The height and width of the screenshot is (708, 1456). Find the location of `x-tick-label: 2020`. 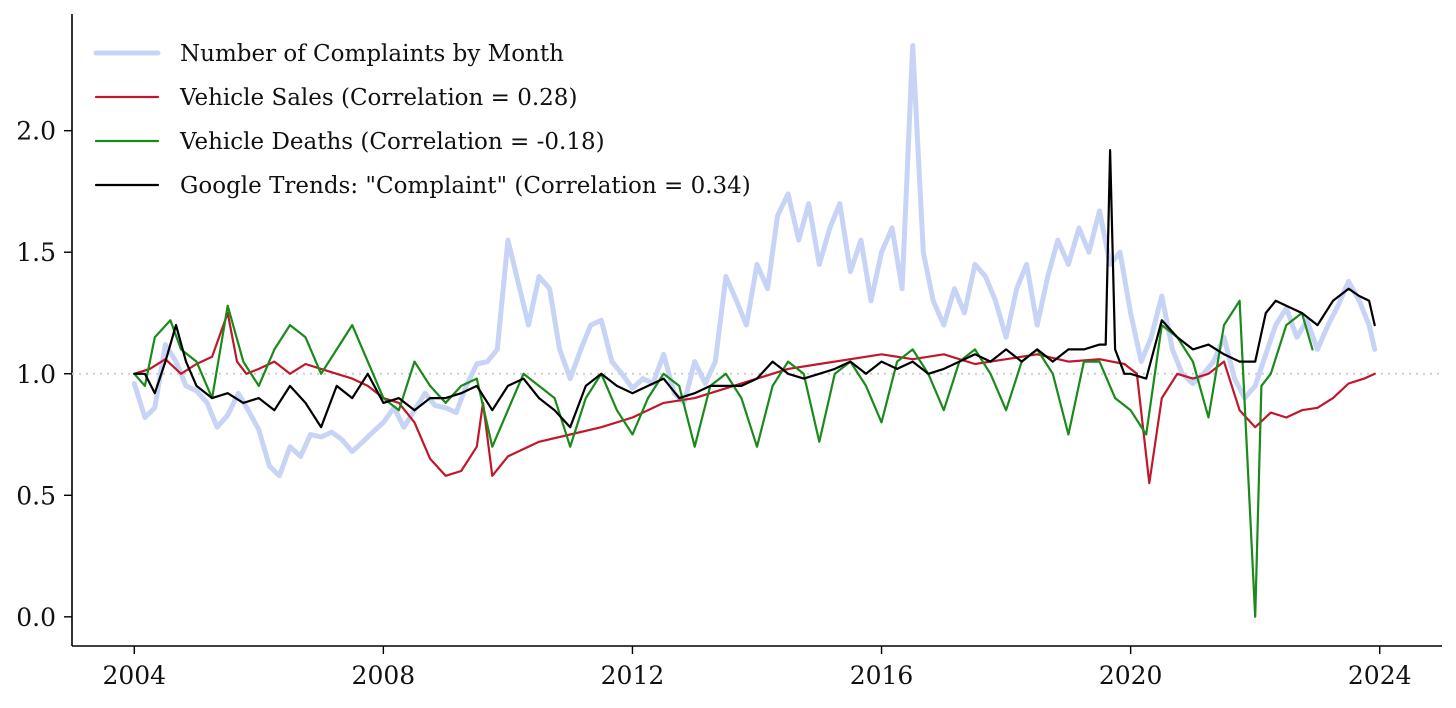

x-tick-label: 2020 is located at coordinates (1131, 675).